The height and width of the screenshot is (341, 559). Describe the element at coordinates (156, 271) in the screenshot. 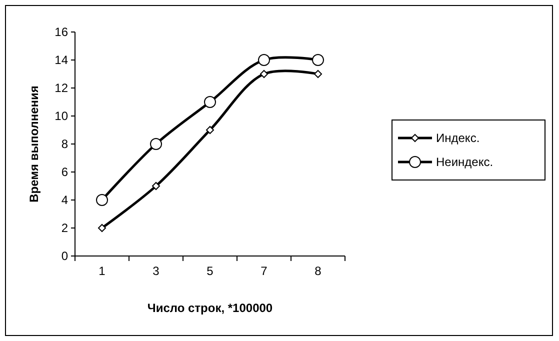

I see `x-tick-label: 3` at that location.